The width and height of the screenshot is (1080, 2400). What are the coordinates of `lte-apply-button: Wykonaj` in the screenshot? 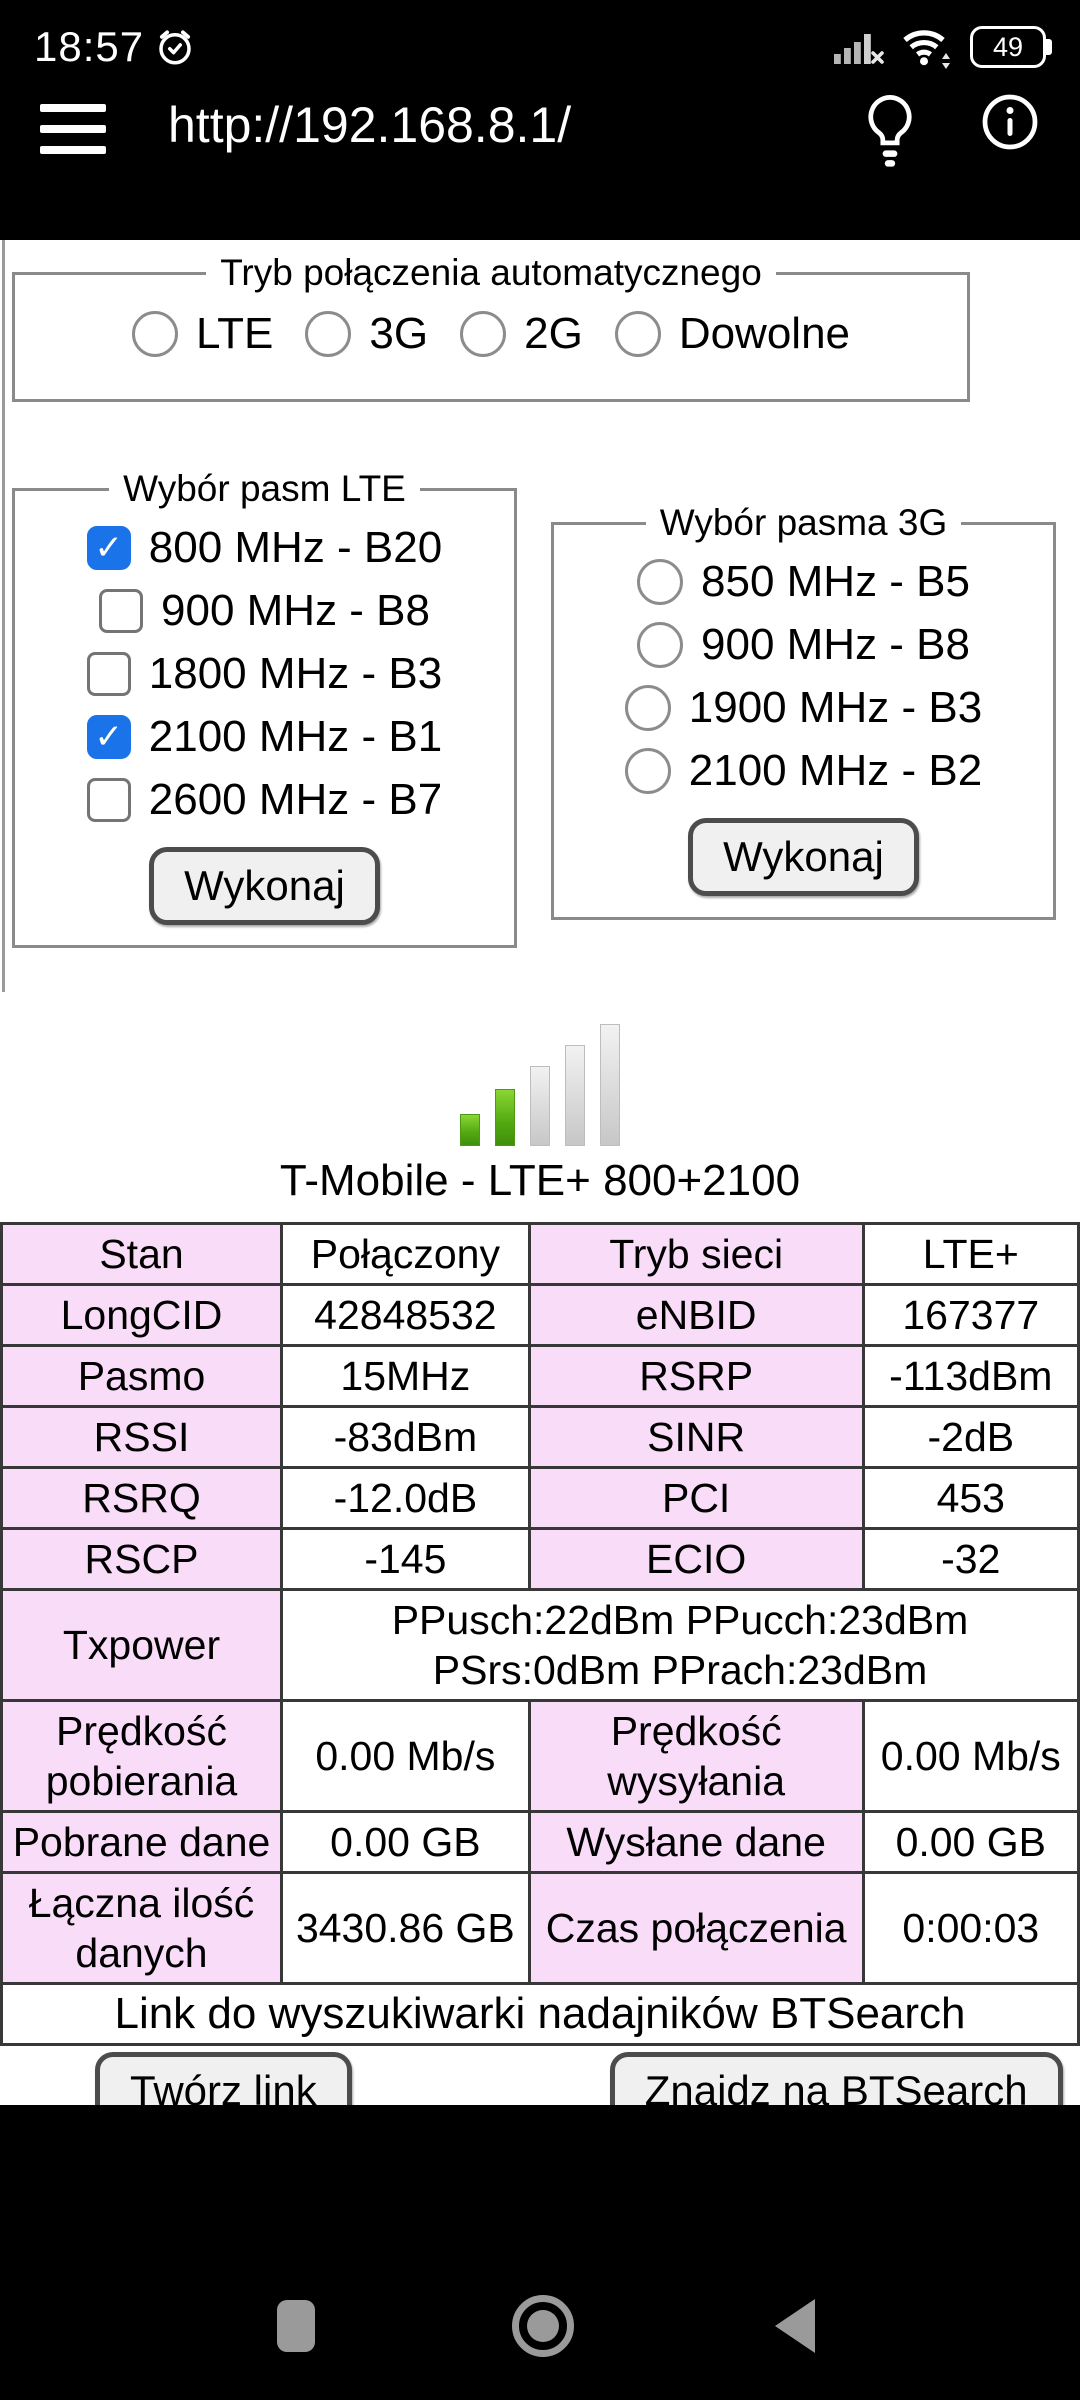 It's located at (264, 886).